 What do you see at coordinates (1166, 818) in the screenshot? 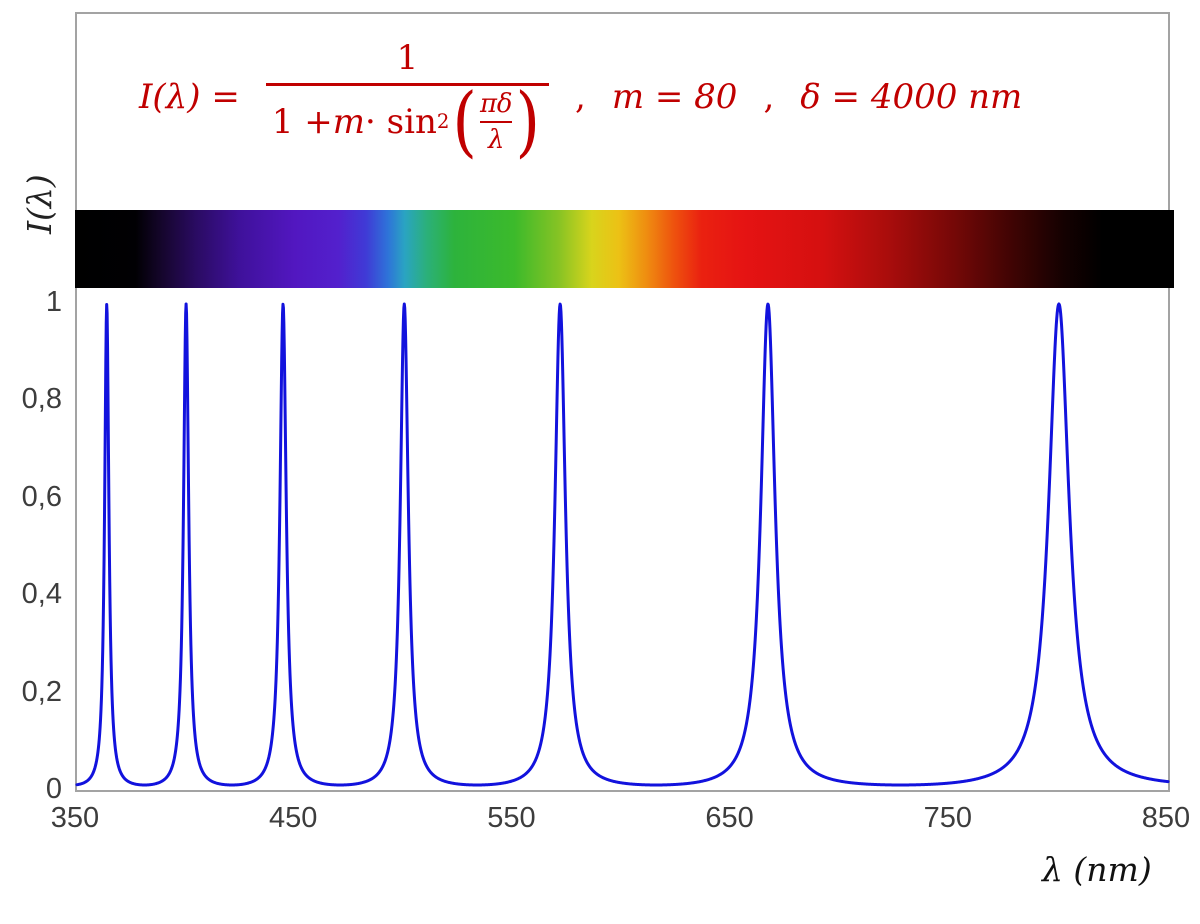
I see `x-tick-label: 850` at bounding box center [1166, 818].